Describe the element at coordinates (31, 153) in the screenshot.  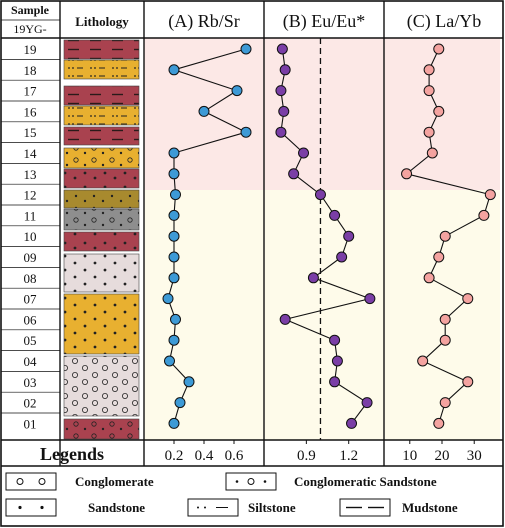
I see `sample-number-14: 14` at that location.